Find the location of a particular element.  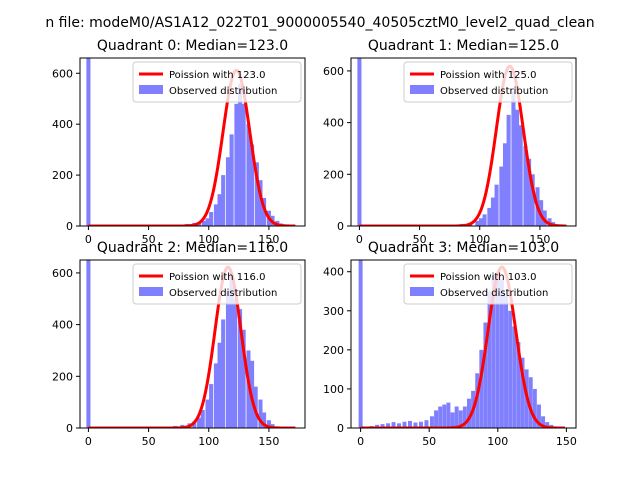

panel-title: Quadrant 0: Median=123.0 is located at coordinates (192, 46).